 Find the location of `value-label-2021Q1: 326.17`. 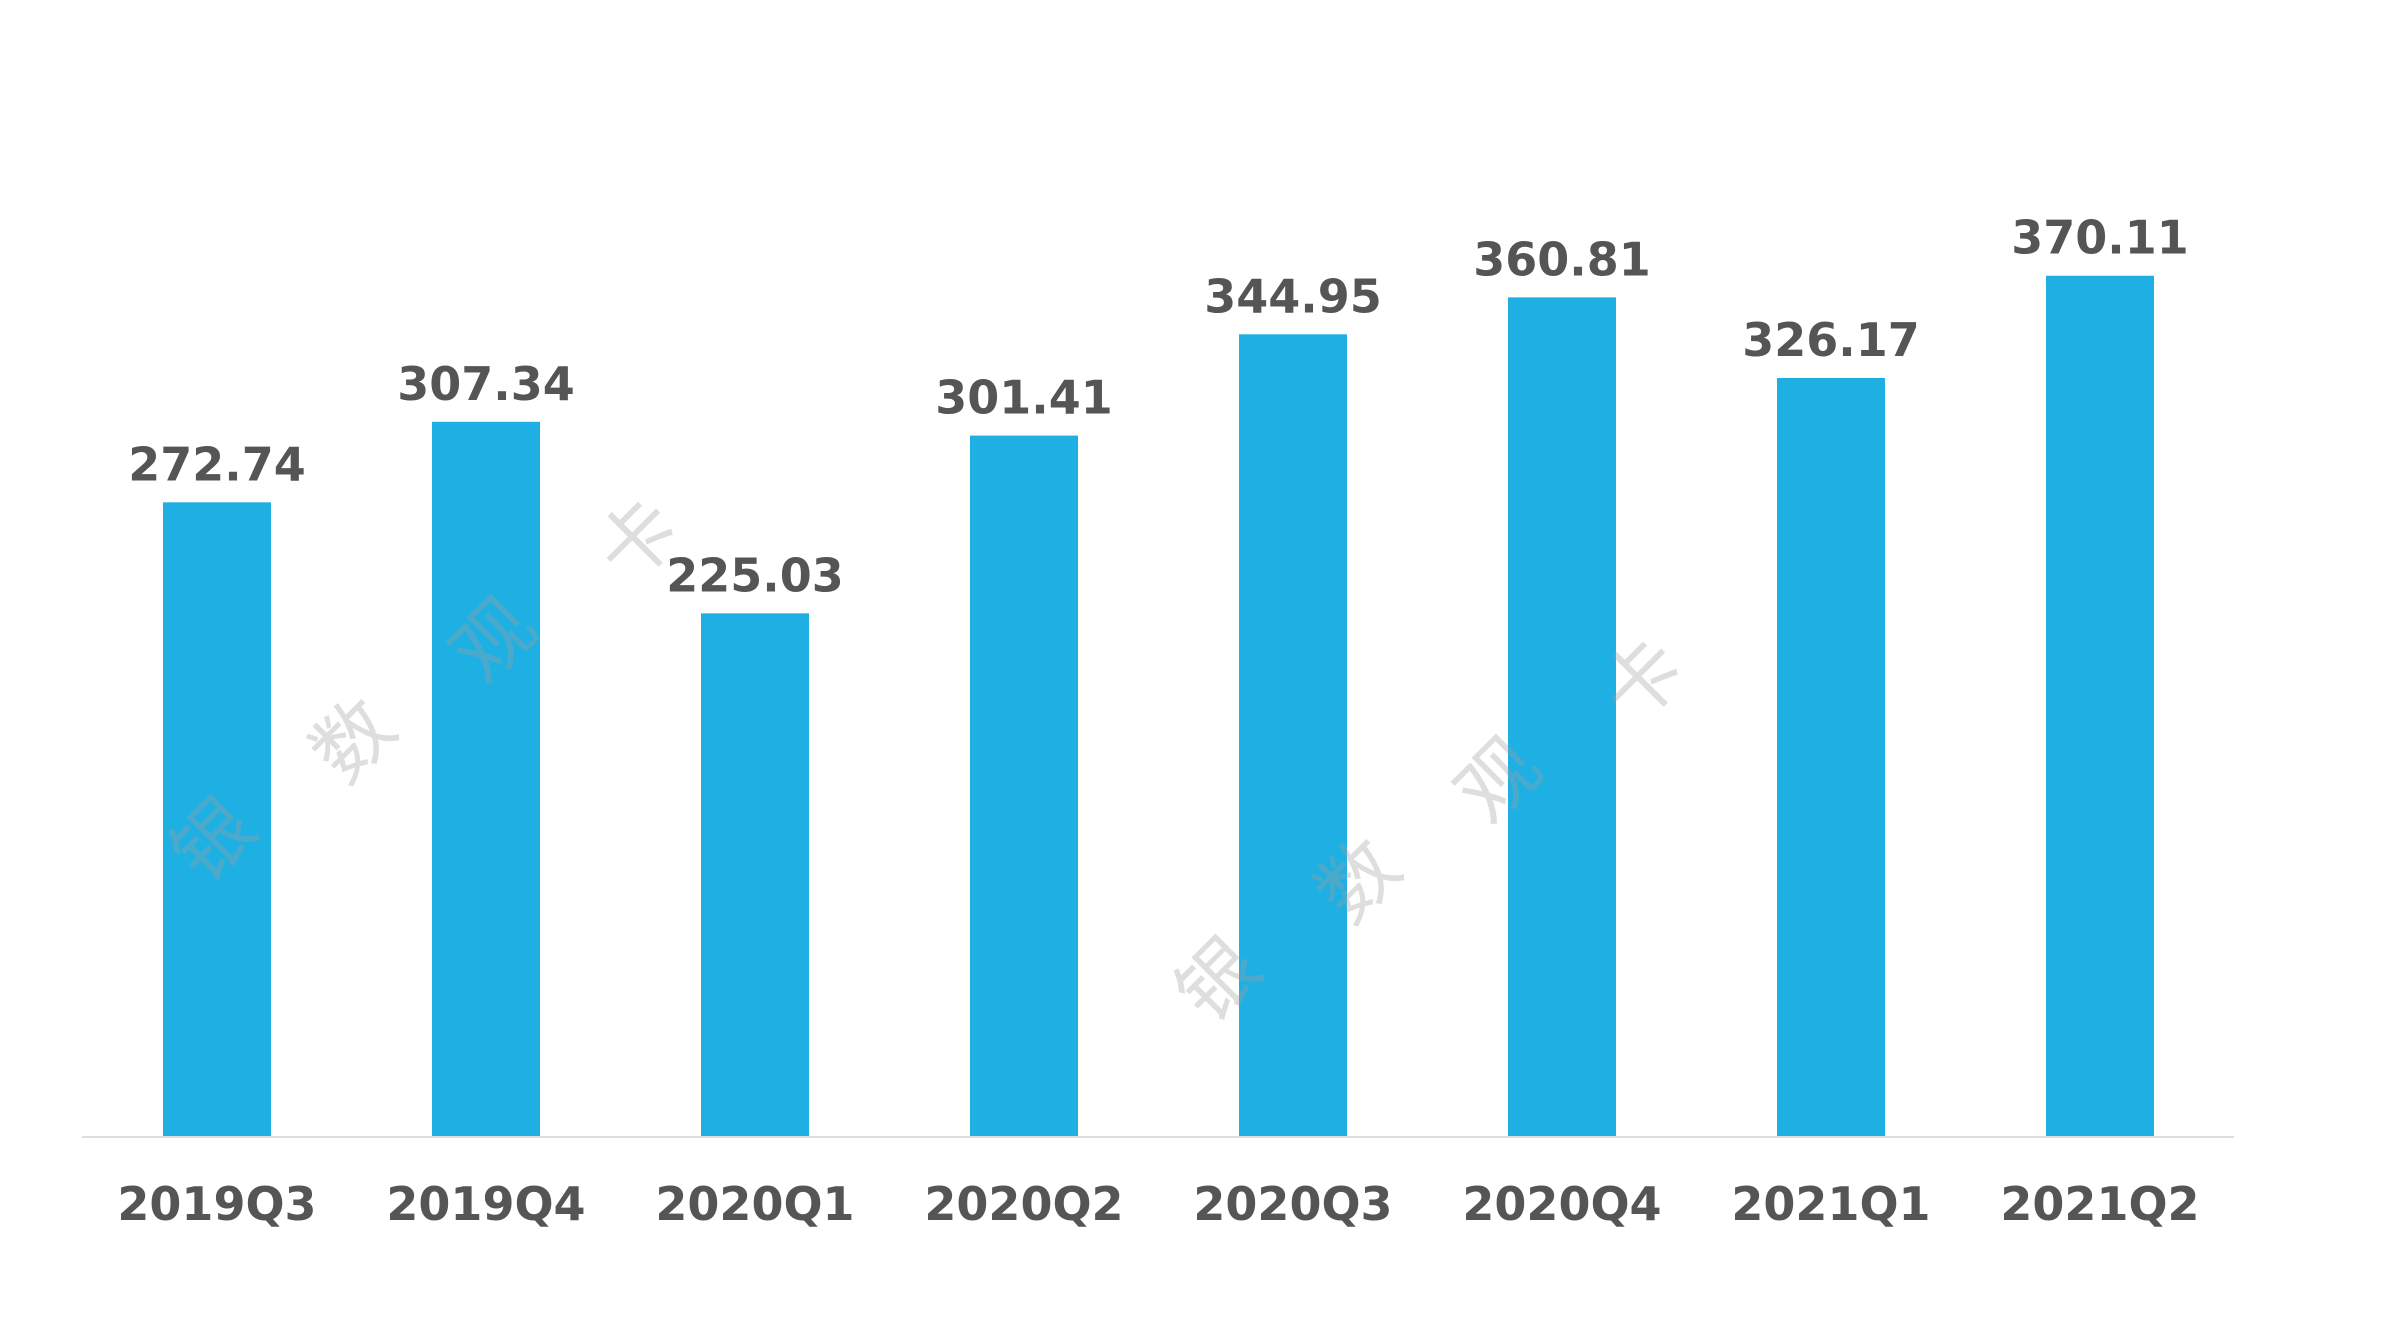

value-label-2021Q1: 326.17 is located at coordinates (1831, 340).